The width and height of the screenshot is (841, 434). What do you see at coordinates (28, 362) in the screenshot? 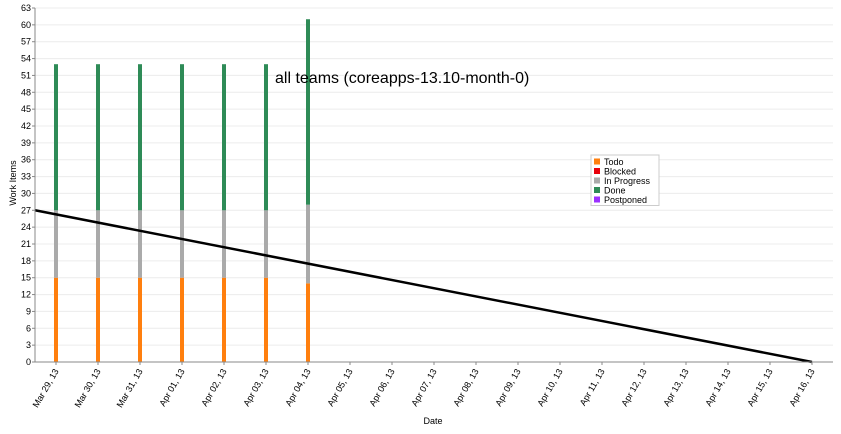
I see `y-tick-label: 0` at bounding box center [28, 362].